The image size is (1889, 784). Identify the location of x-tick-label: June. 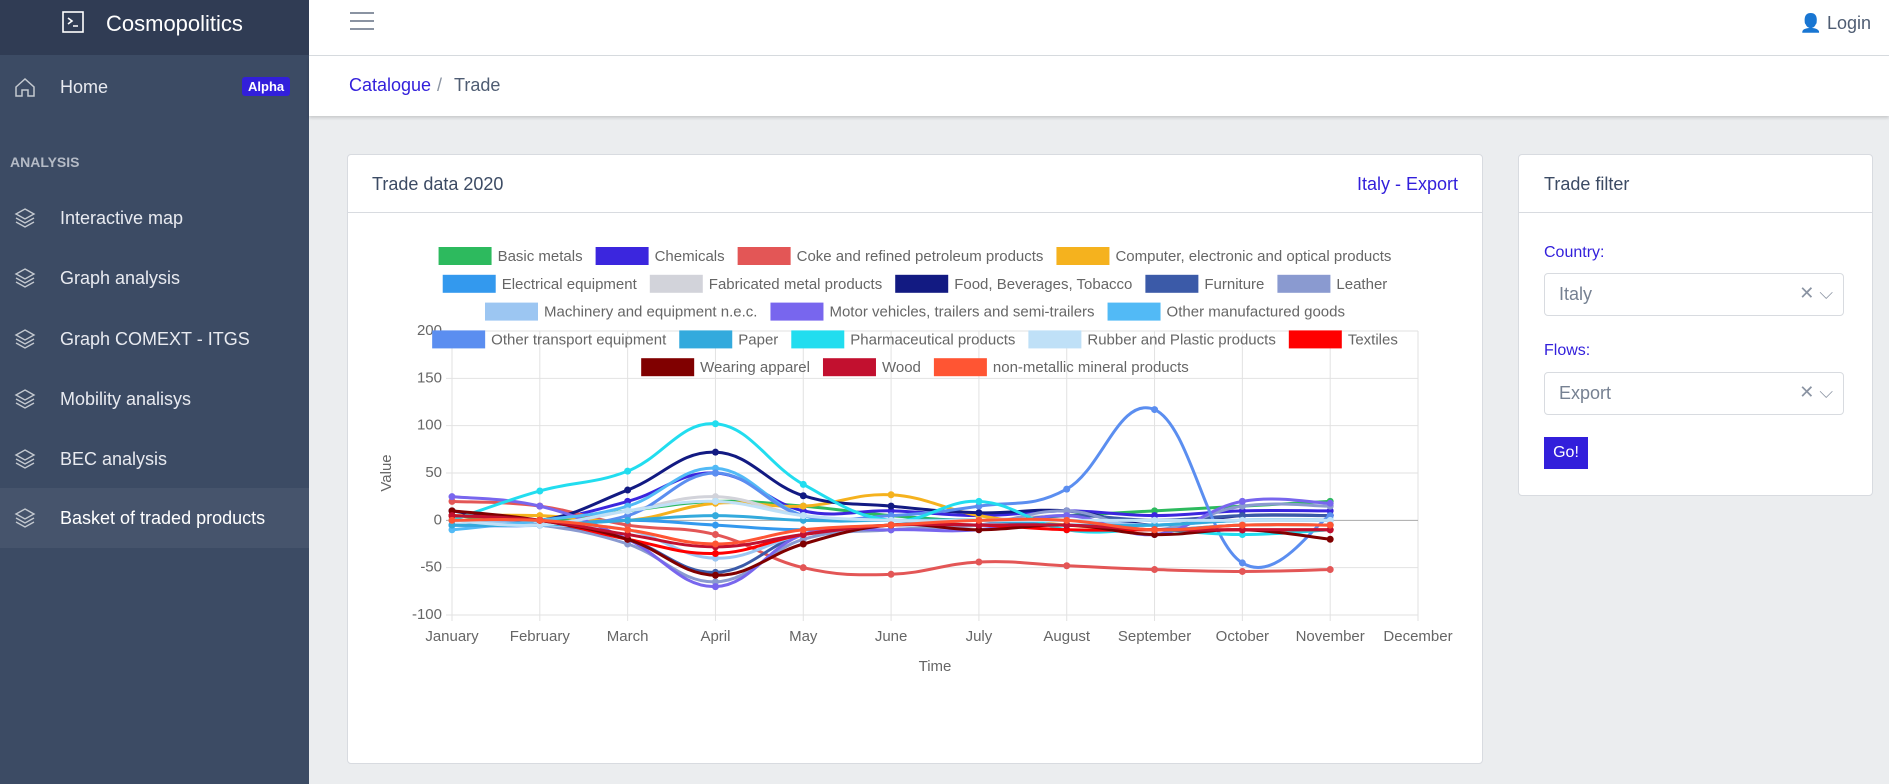
(891, 636).